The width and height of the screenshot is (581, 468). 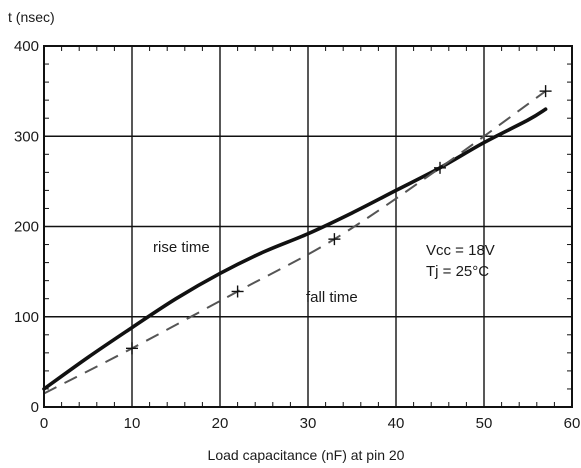 What do you see at coordinates (306, 455) in the screenshot?
I see `x-axis-title: Load capacitance (nF) at pin 20` at bounding box center [306, 455].